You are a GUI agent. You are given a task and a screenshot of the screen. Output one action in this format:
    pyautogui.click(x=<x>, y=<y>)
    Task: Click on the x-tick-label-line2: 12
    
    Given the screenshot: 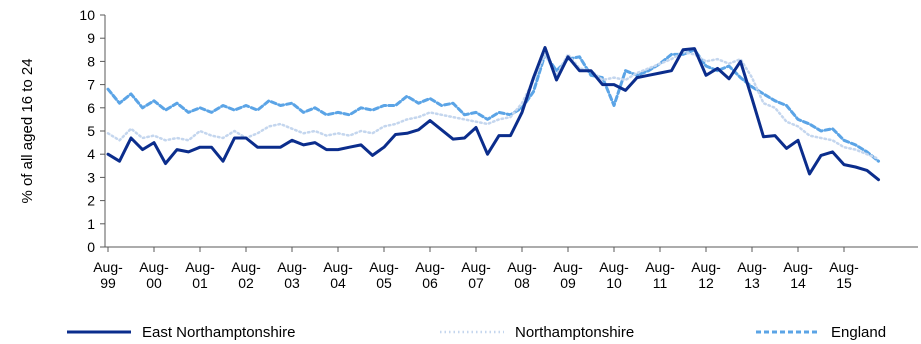 What is the action you would take?
    pyautogui.click(x=706, y=283)
    